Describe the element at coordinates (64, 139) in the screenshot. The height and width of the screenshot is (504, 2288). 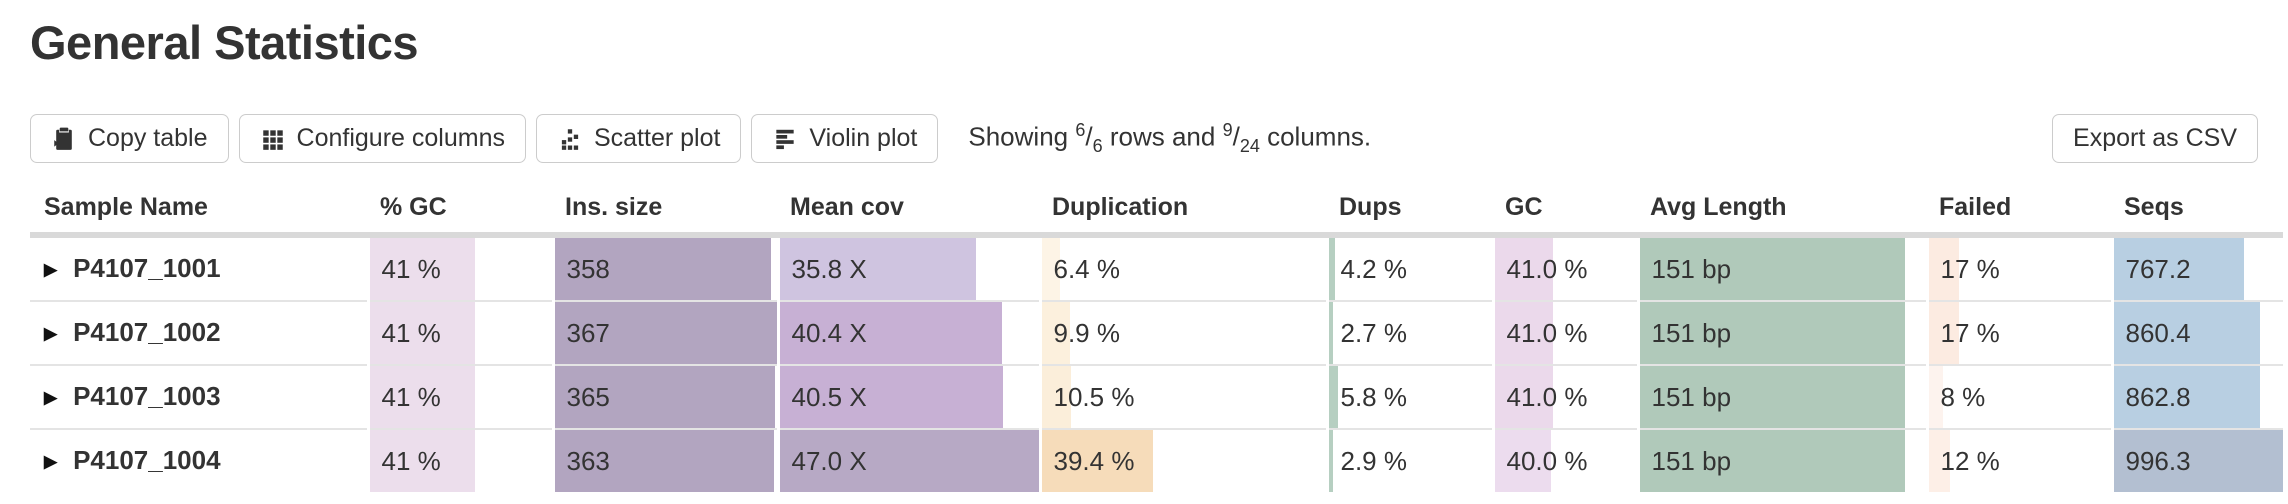
I see `clipboard-icon` at that location.